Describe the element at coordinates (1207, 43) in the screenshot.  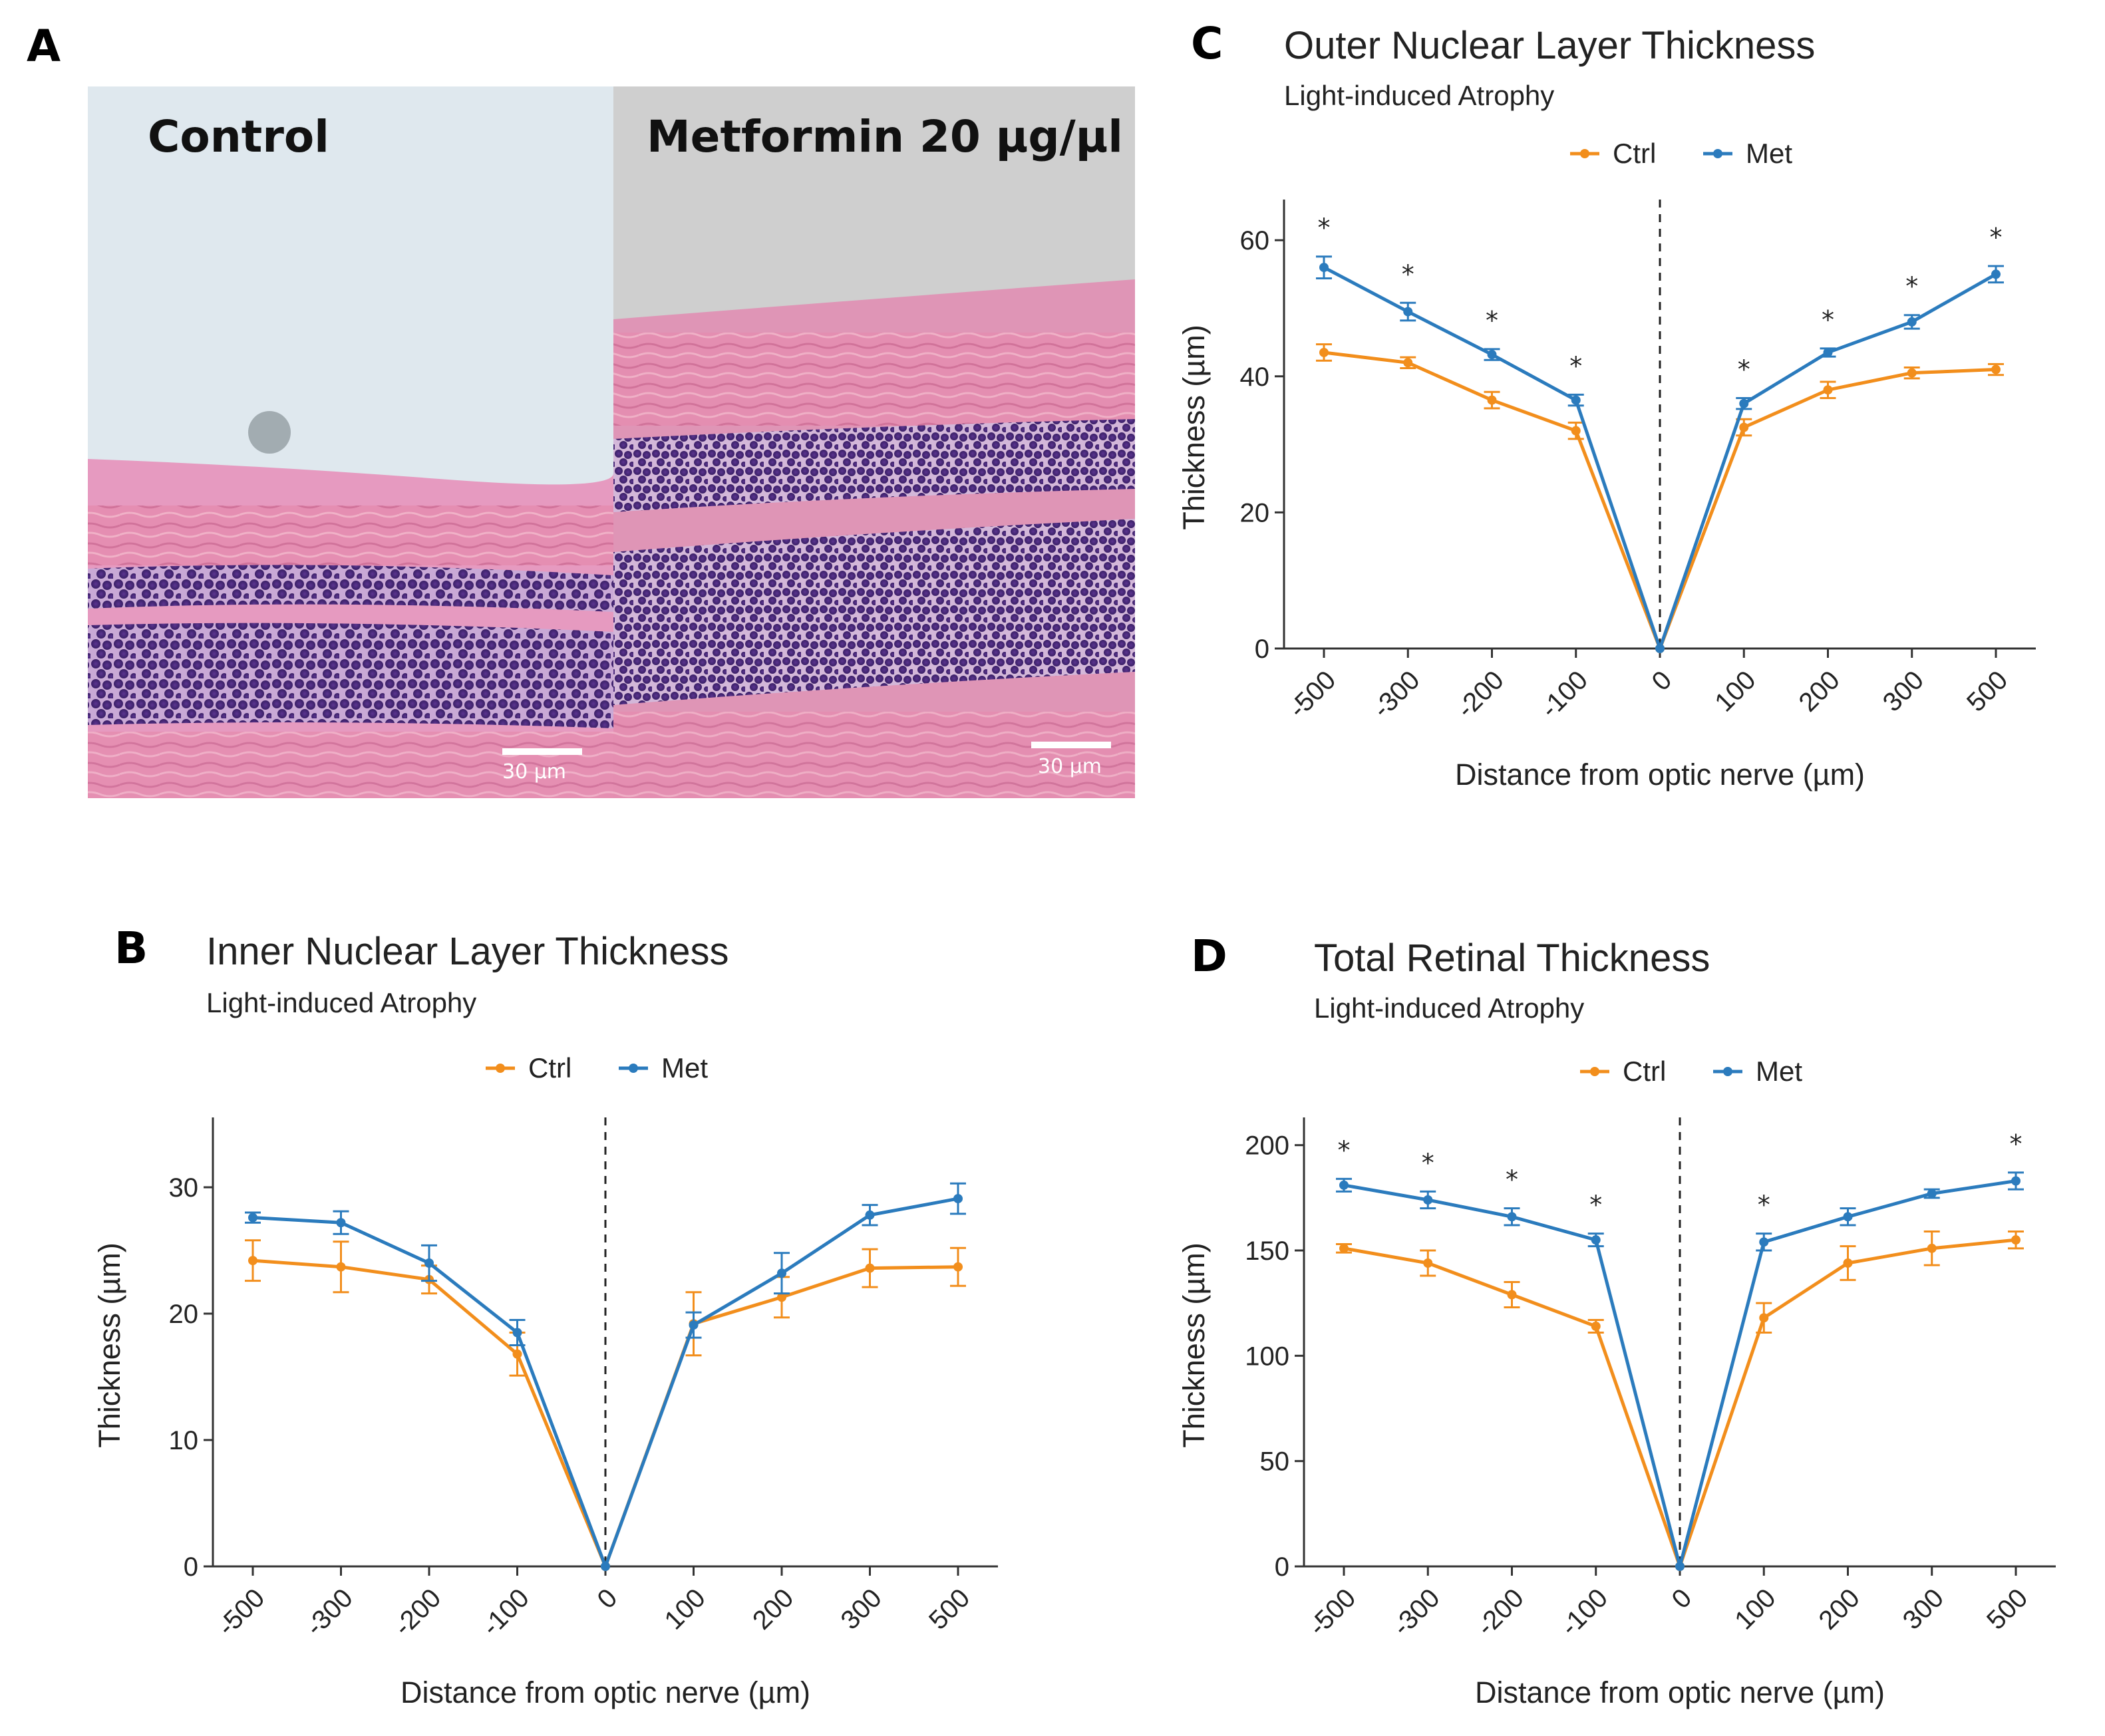
I see `panel-letter-c: C` at that location.